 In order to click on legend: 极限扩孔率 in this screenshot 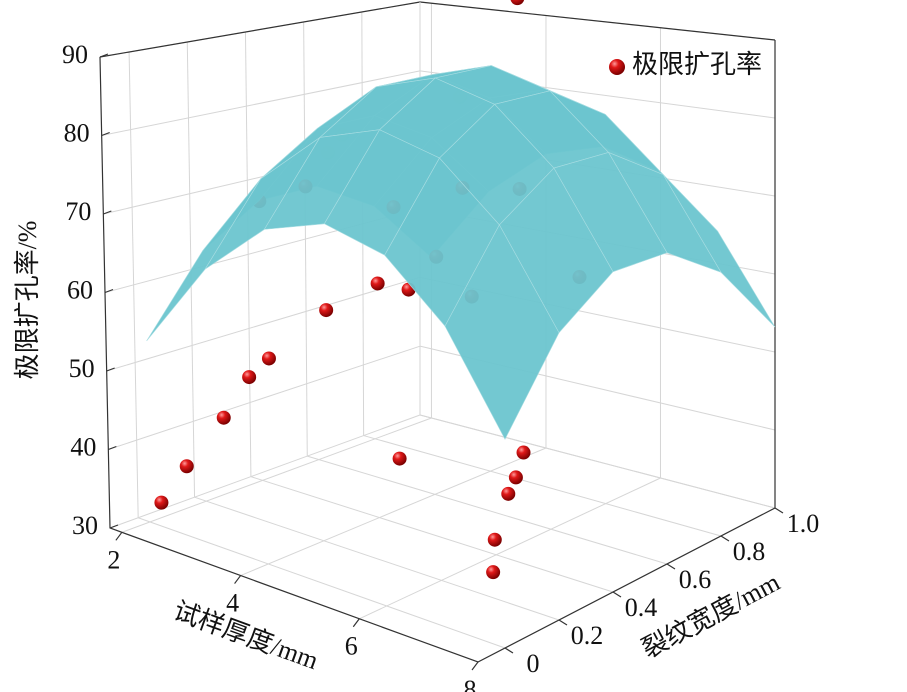, I will do `click(685, 64)`.